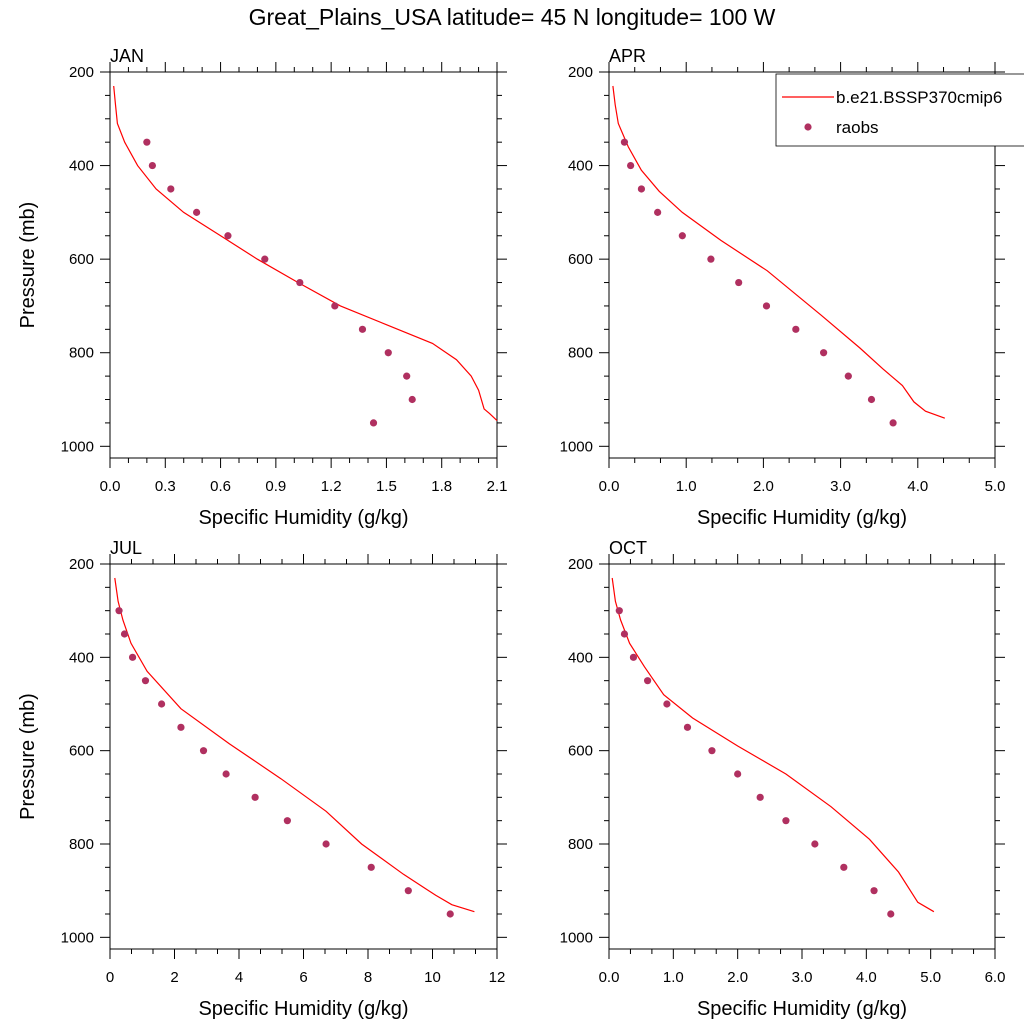 This screenshot has height=1024, width=1024. What do you see at coordinates (303, 977) in the screenshot?
I see `x-tick-label: 6` at bounding box center [303, 977].